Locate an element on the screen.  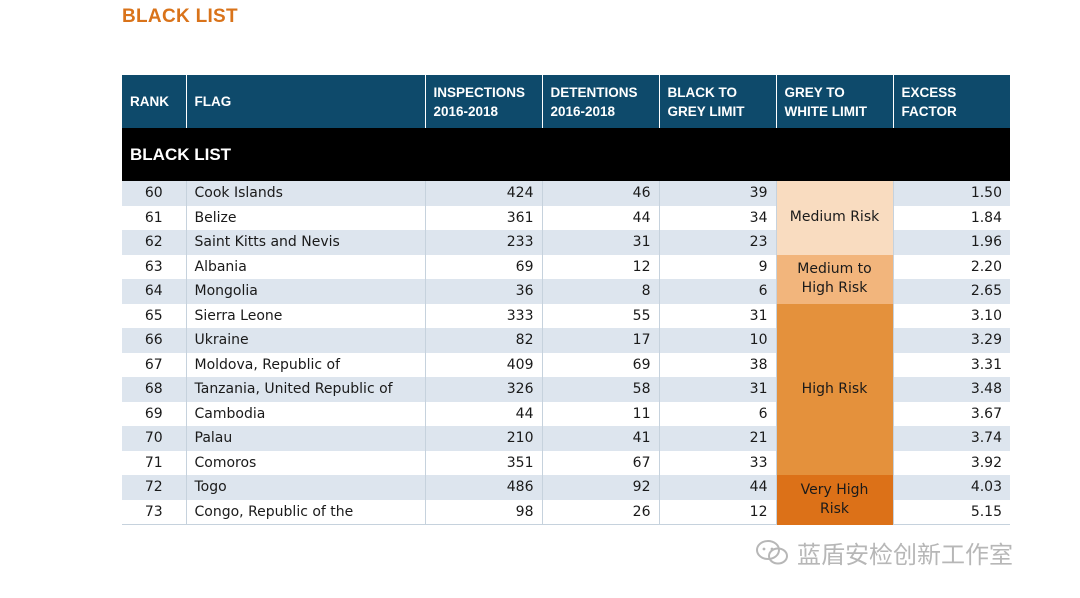
cell-detentions: 67 is located at coordinates (601, 462).